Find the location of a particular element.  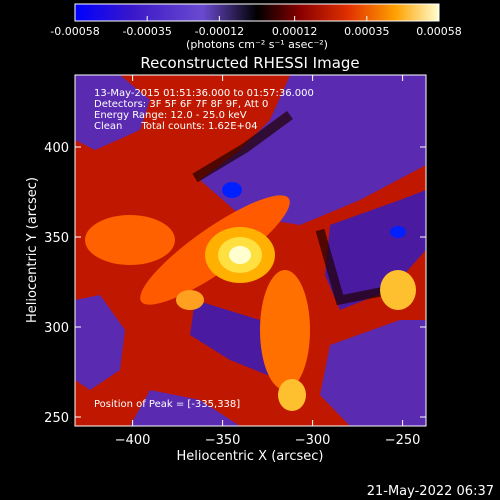

chart-title: Reconstructed RHESSI Image is located at coordinates (249, 63).